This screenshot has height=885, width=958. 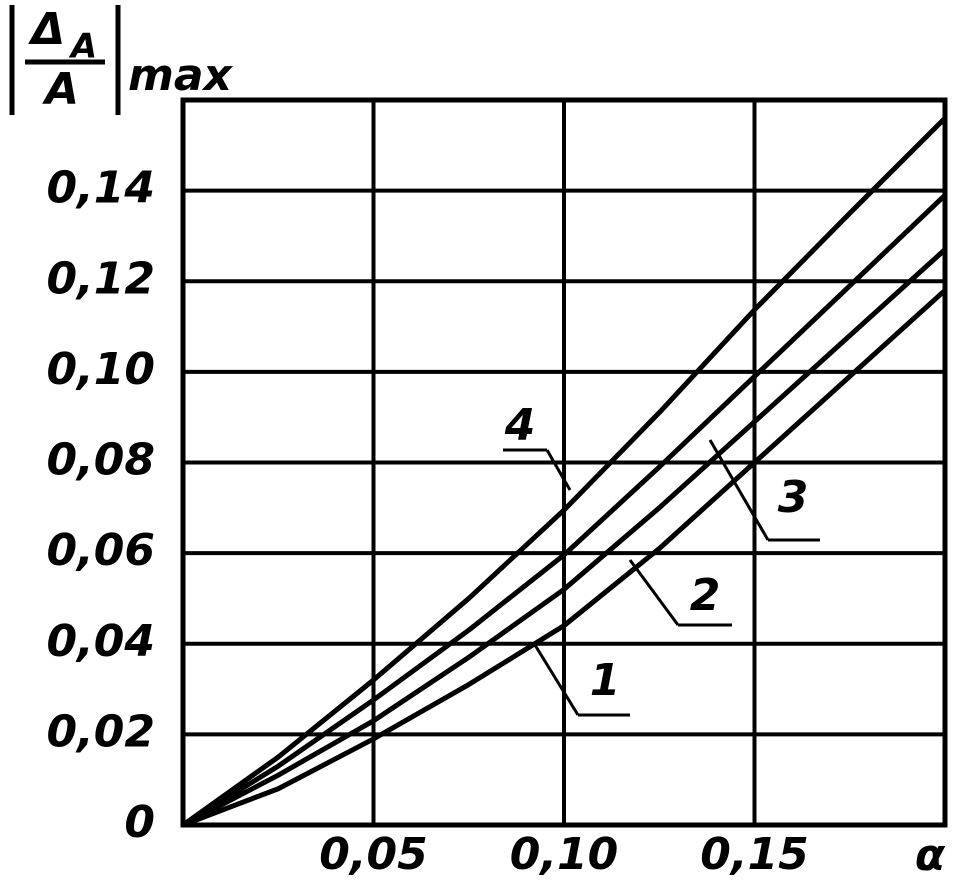 What do you see at coordinates (100, 641) in the screenshot?
I see `y-tick-label: 0,04` at bounding box center [100, 641].